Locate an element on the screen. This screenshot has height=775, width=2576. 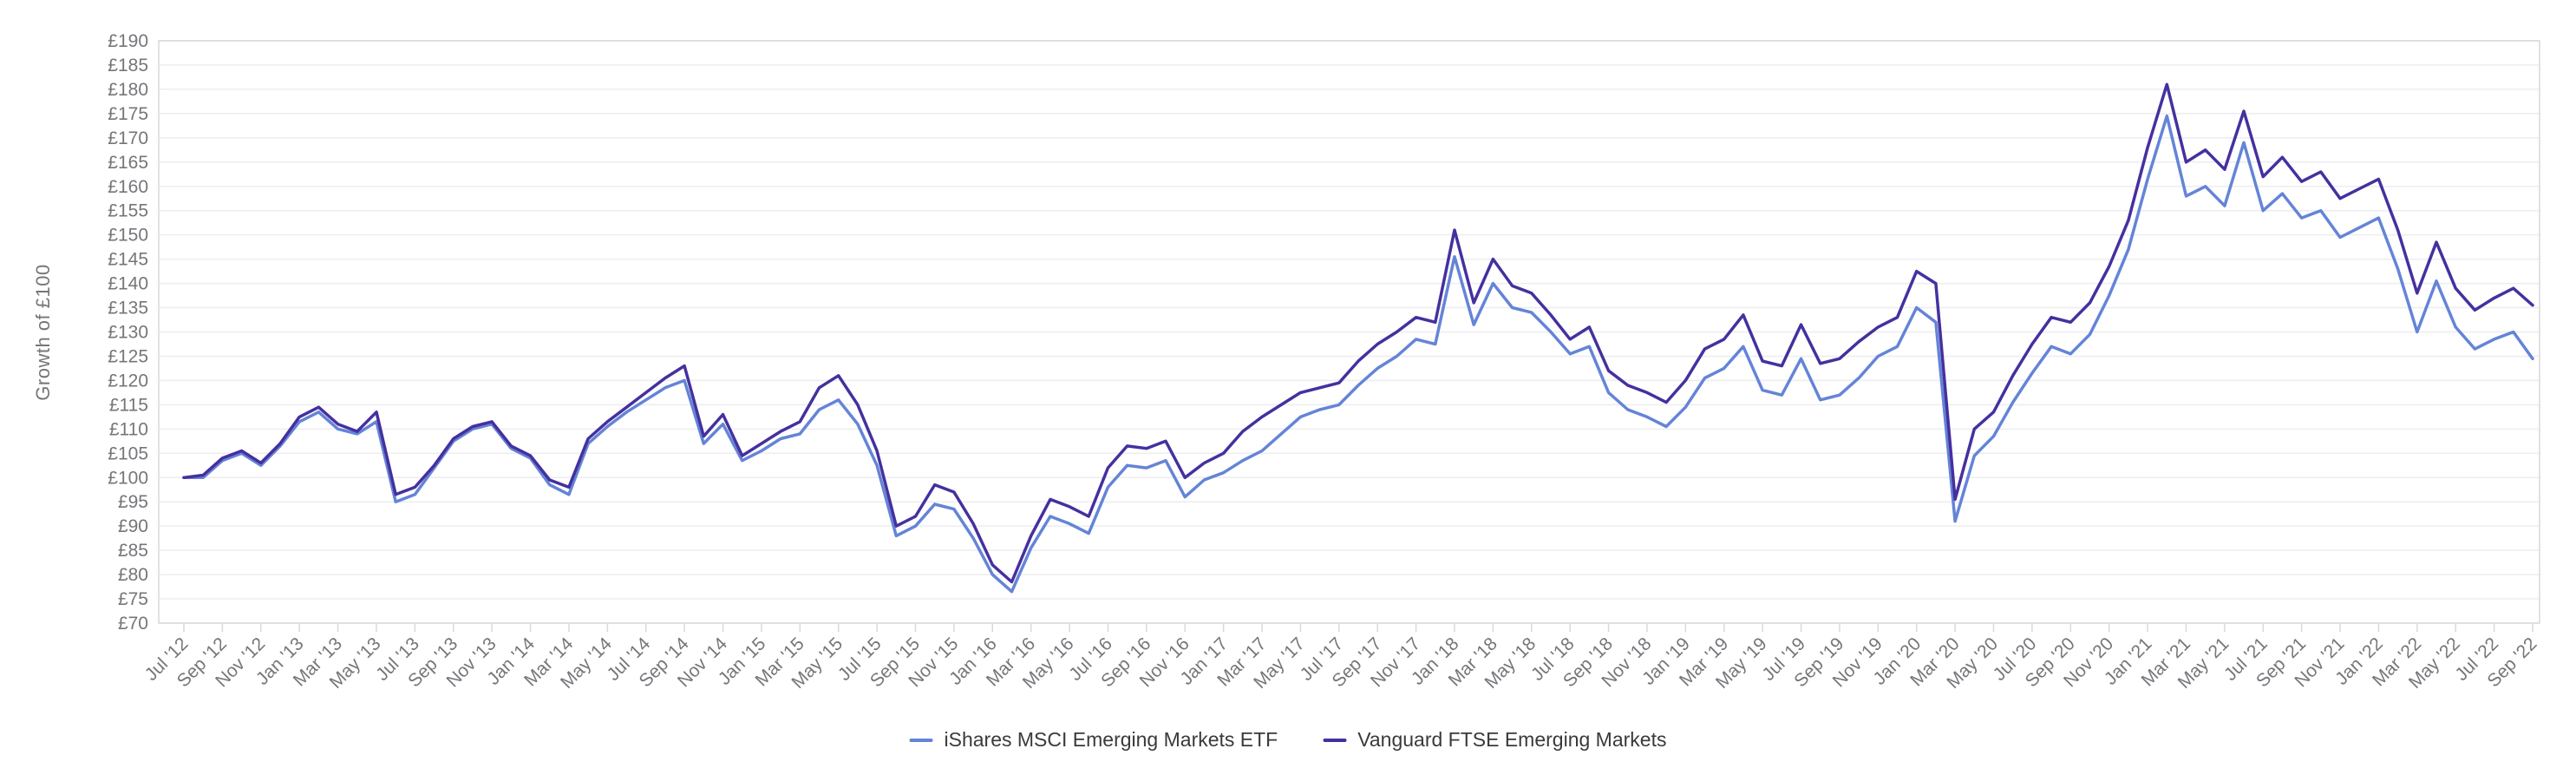
y-tick-label: £185 is located at coordinates (128, 66).